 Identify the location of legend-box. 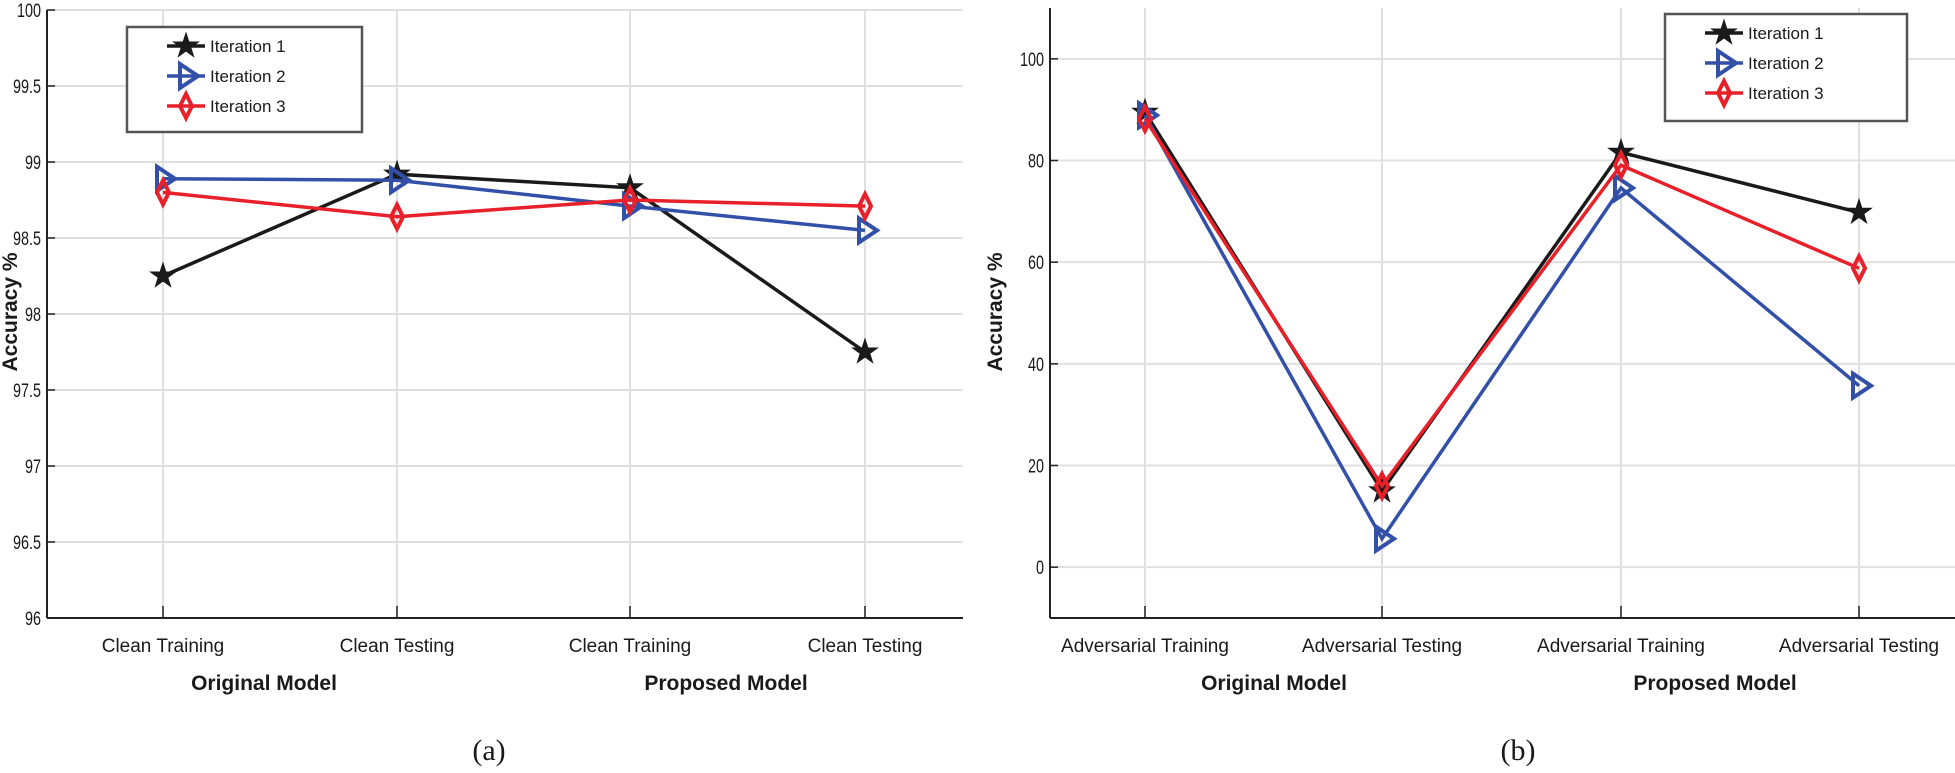
(244, 79).